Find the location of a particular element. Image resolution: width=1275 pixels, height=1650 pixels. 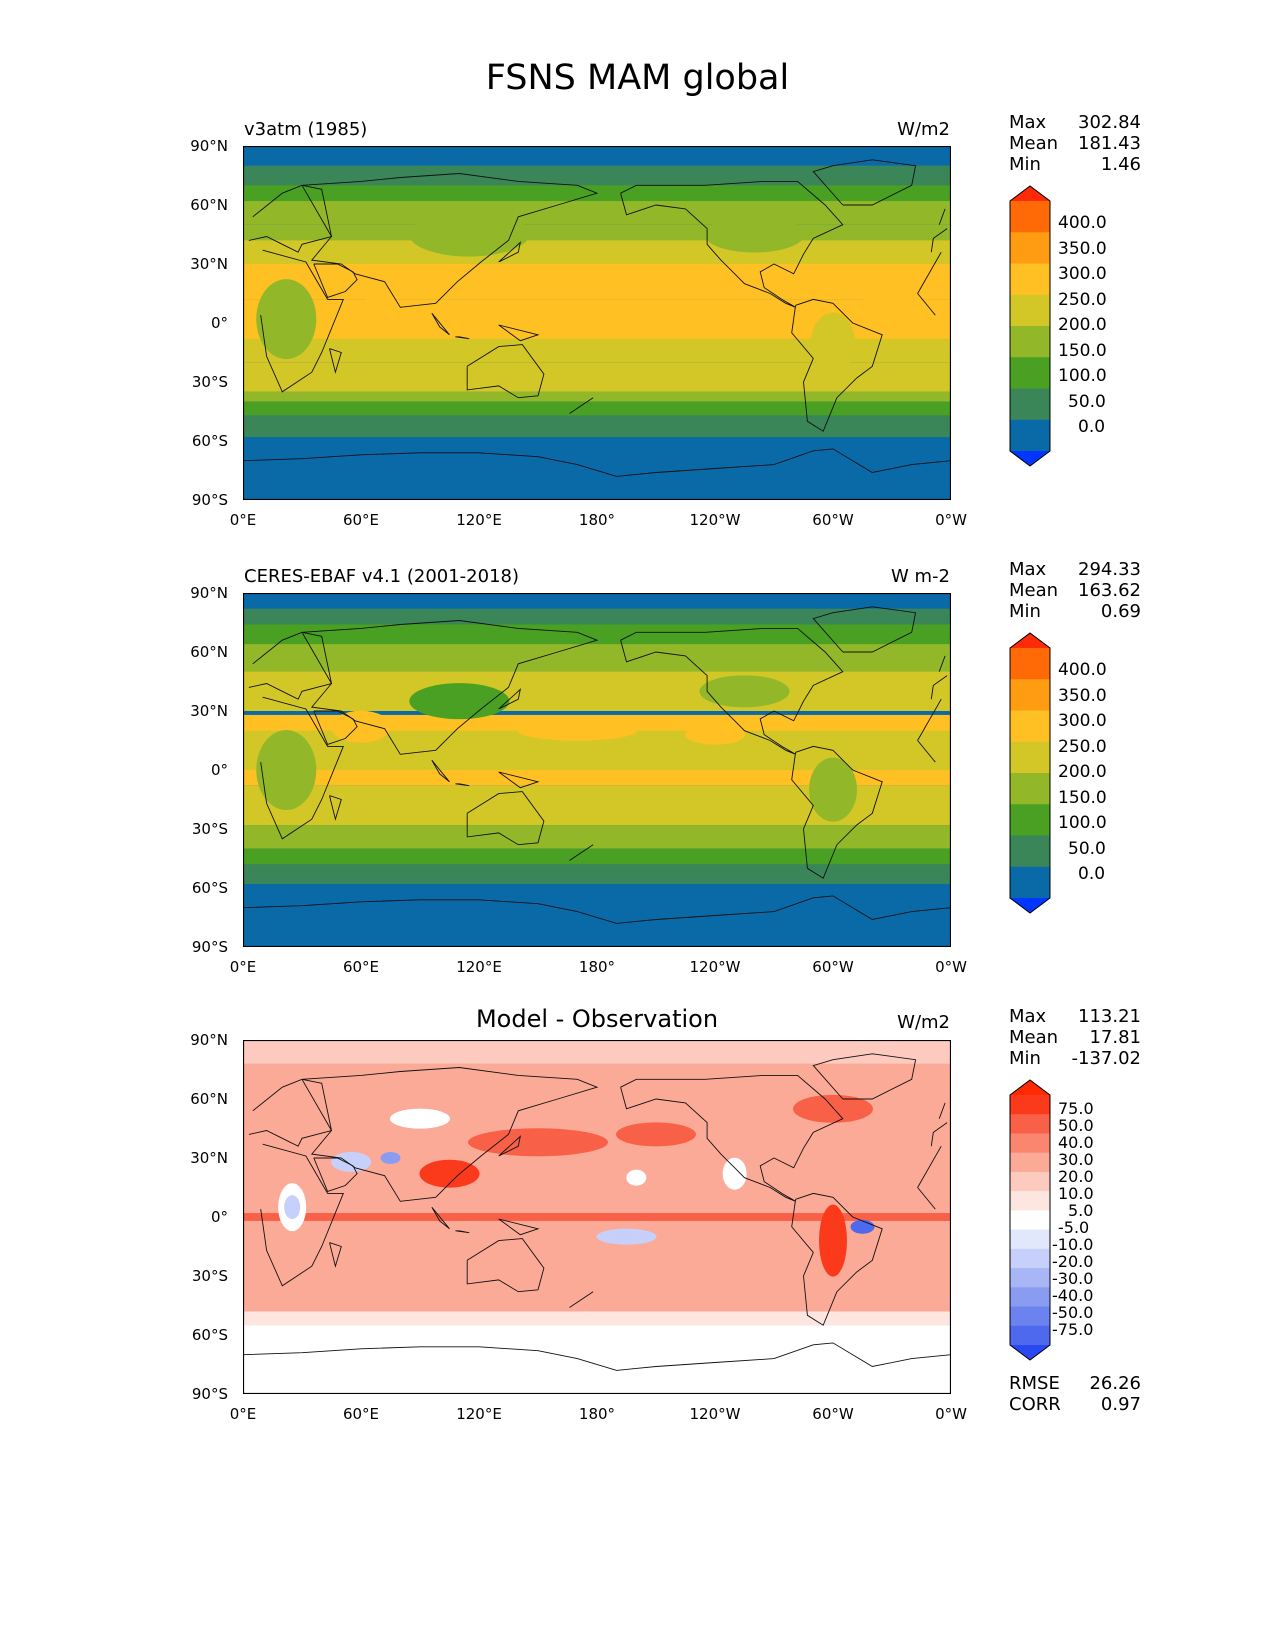

panel-1-units: W/m2 is located at coordinates (923, 129).